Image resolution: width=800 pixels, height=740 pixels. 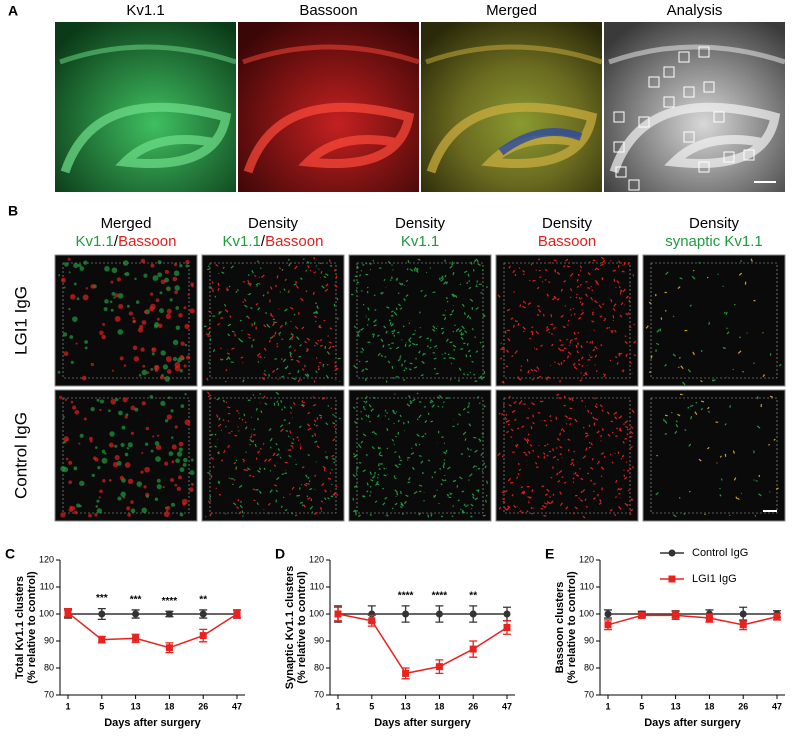 I want to click on y-tick-label: 100, so click(x=586, y=613).